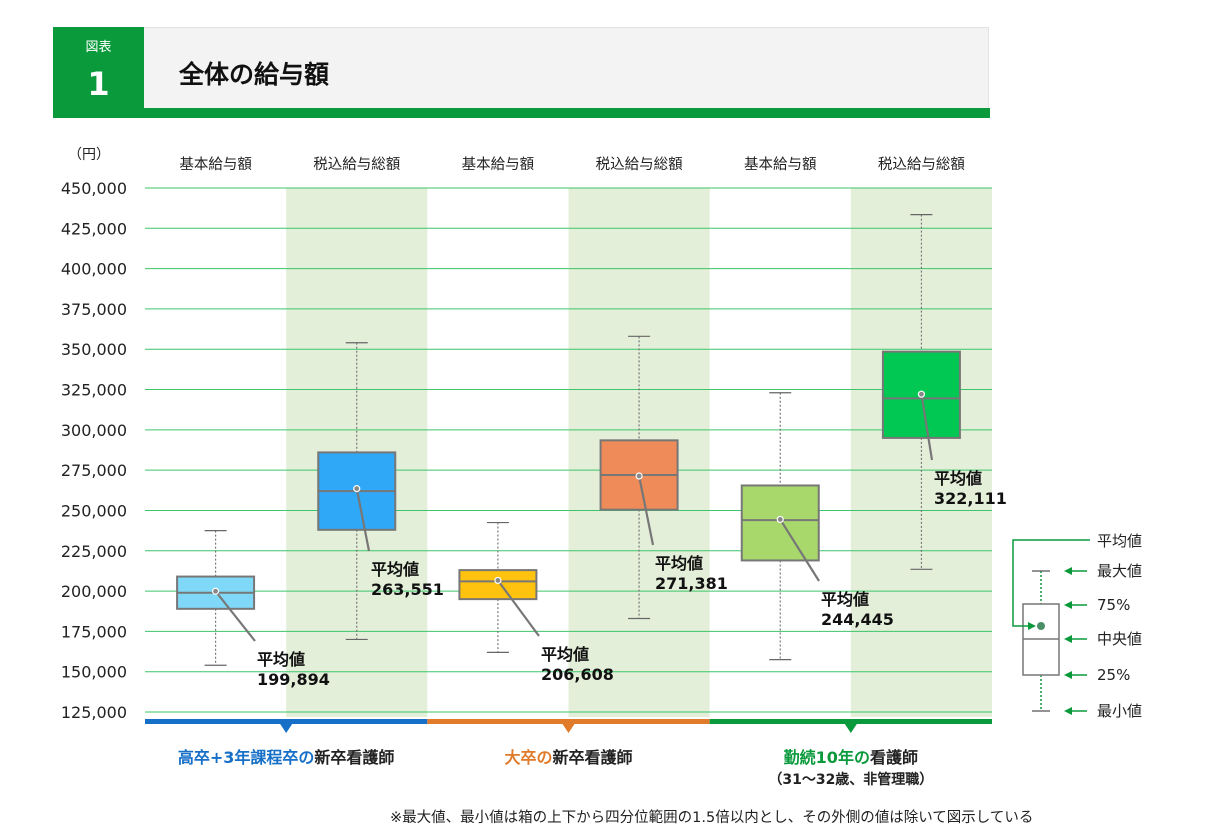  What do you see at coordinates (1051, 583) in the screenshot?
I see `legend-mean-connector` at bounding box center [1051, 583].